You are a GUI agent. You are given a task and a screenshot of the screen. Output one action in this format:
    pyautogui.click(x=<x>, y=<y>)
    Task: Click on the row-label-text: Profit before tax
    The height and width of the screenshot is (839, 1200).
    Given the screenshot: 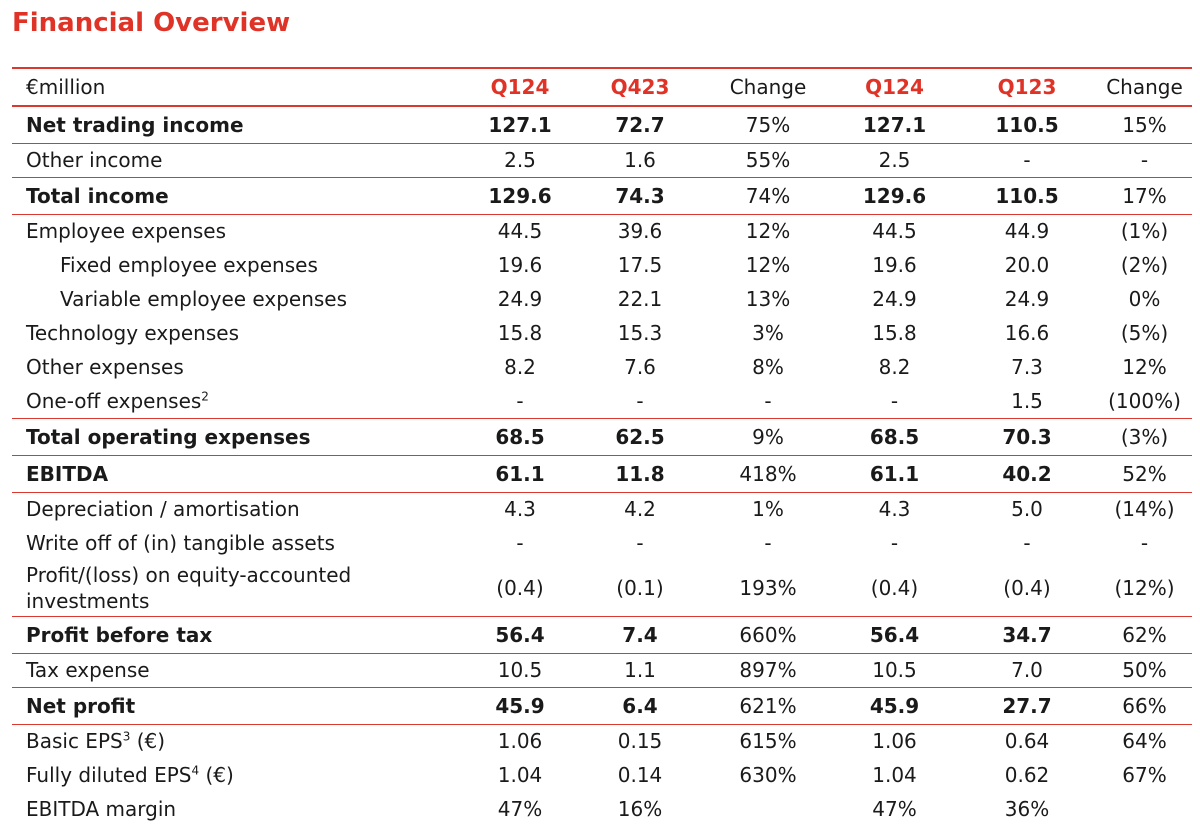 What is the action you would take?
    pyautogui.click(x=119, y=634)
    